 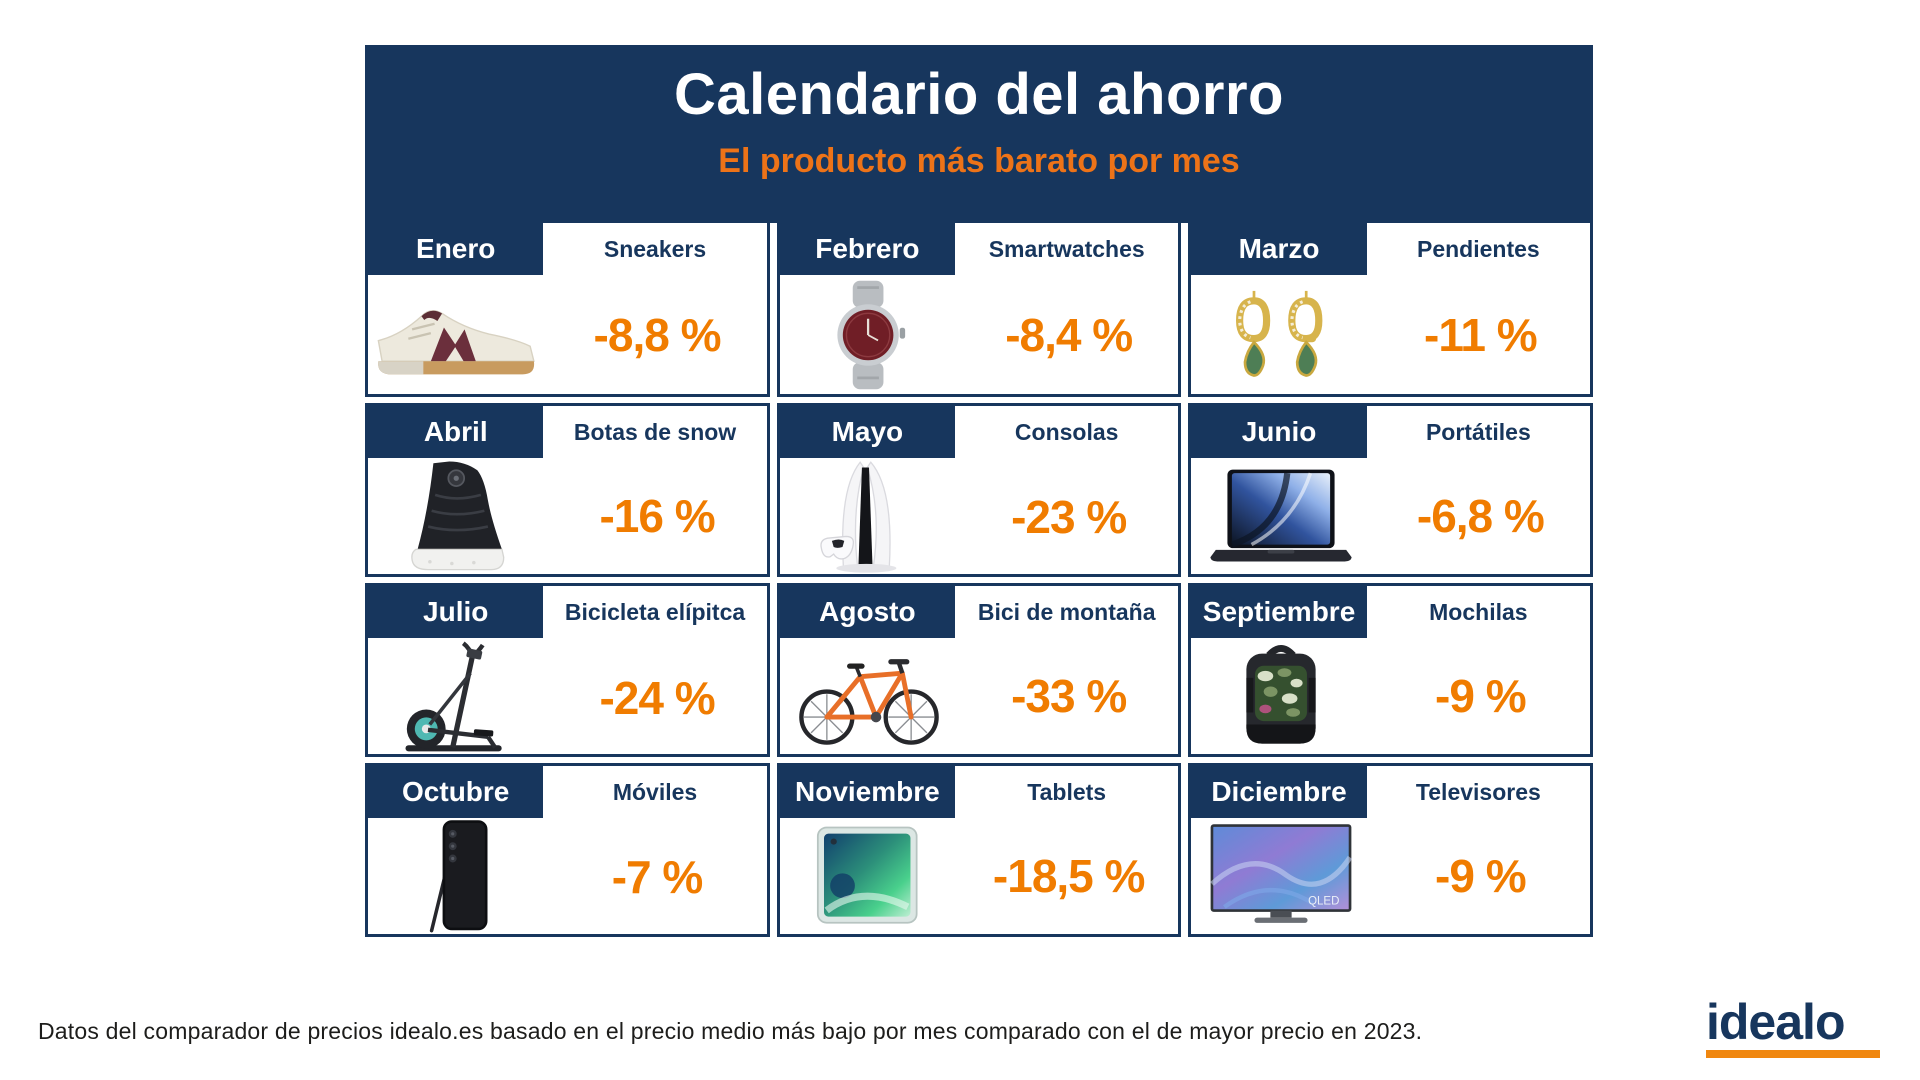 I want to click on month-label: Agosto, so click(x=867, y=612).